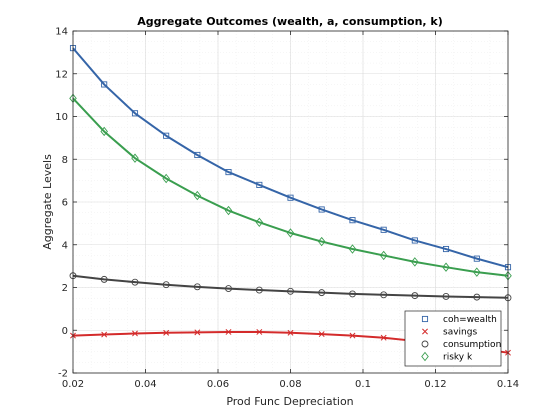  What do you see at coordinates (435, 384) in the screenshot?
I see `x-tick-label: 0.12` at bounding box center [435, 384].